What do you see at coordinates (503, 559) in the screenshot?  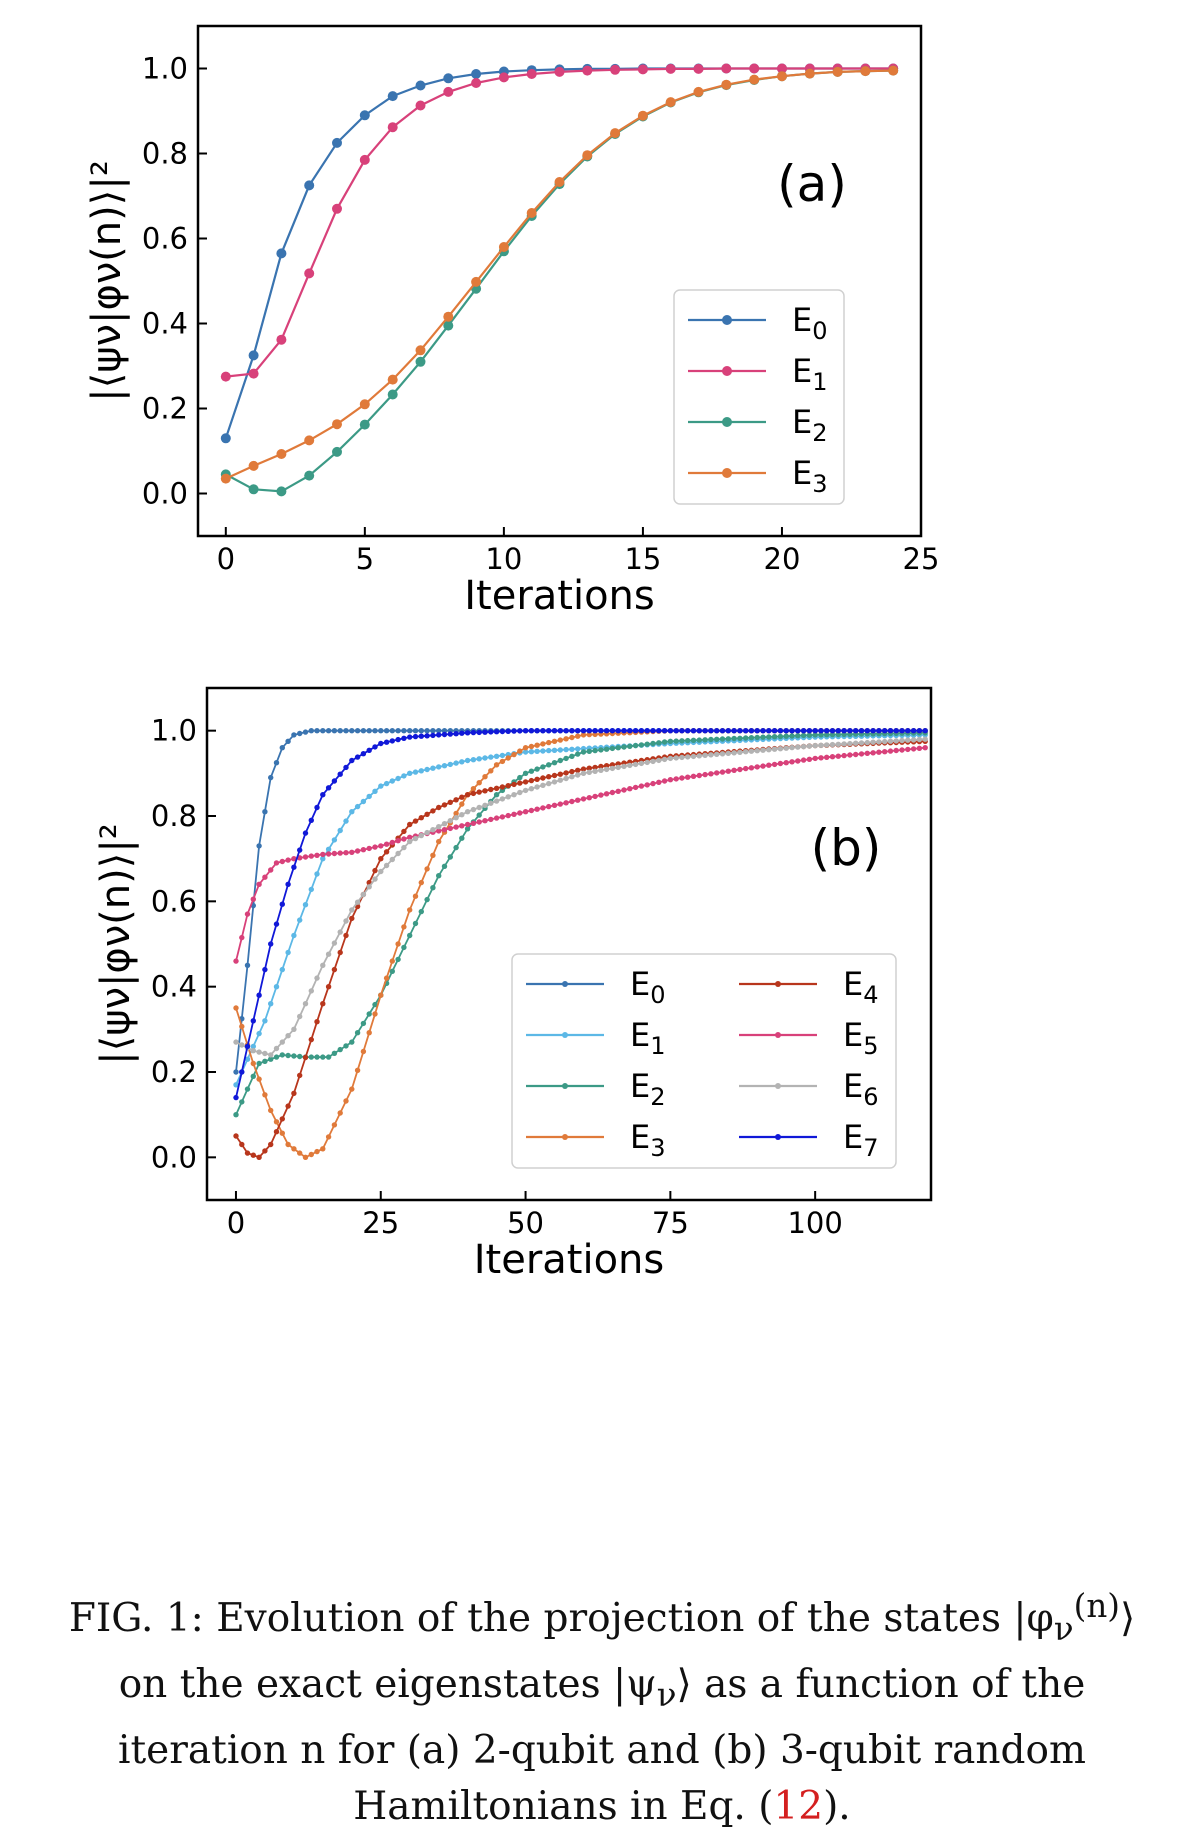 I see `x-tick-label: 10` at bounding box center [503, 559].